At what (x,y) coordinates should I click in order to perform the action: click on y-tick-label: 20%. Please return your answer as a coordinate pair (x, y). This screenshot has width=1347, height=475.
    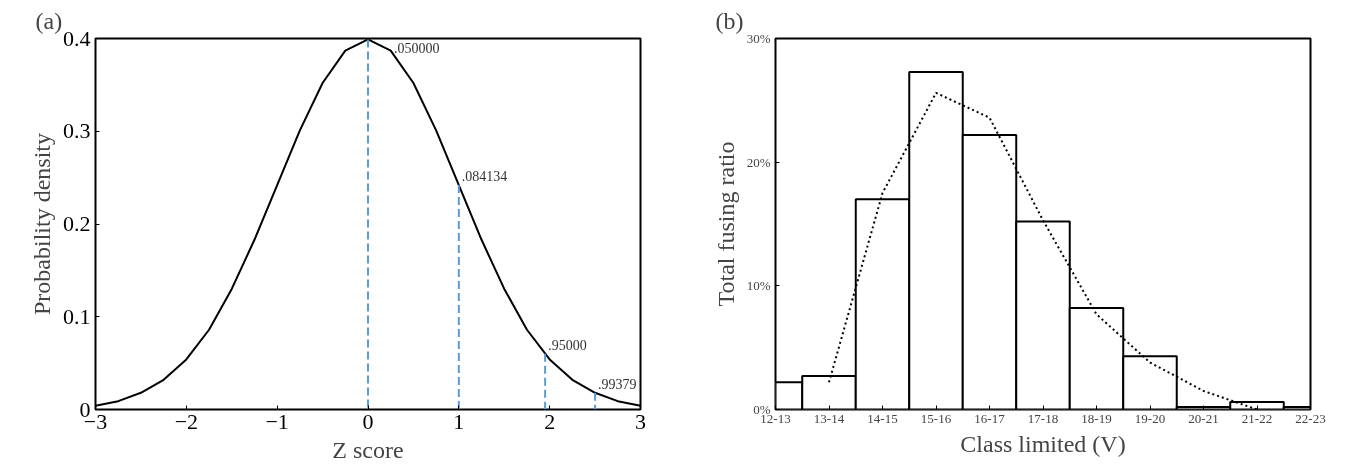
    Looking at the image, I should click on (758, 162).